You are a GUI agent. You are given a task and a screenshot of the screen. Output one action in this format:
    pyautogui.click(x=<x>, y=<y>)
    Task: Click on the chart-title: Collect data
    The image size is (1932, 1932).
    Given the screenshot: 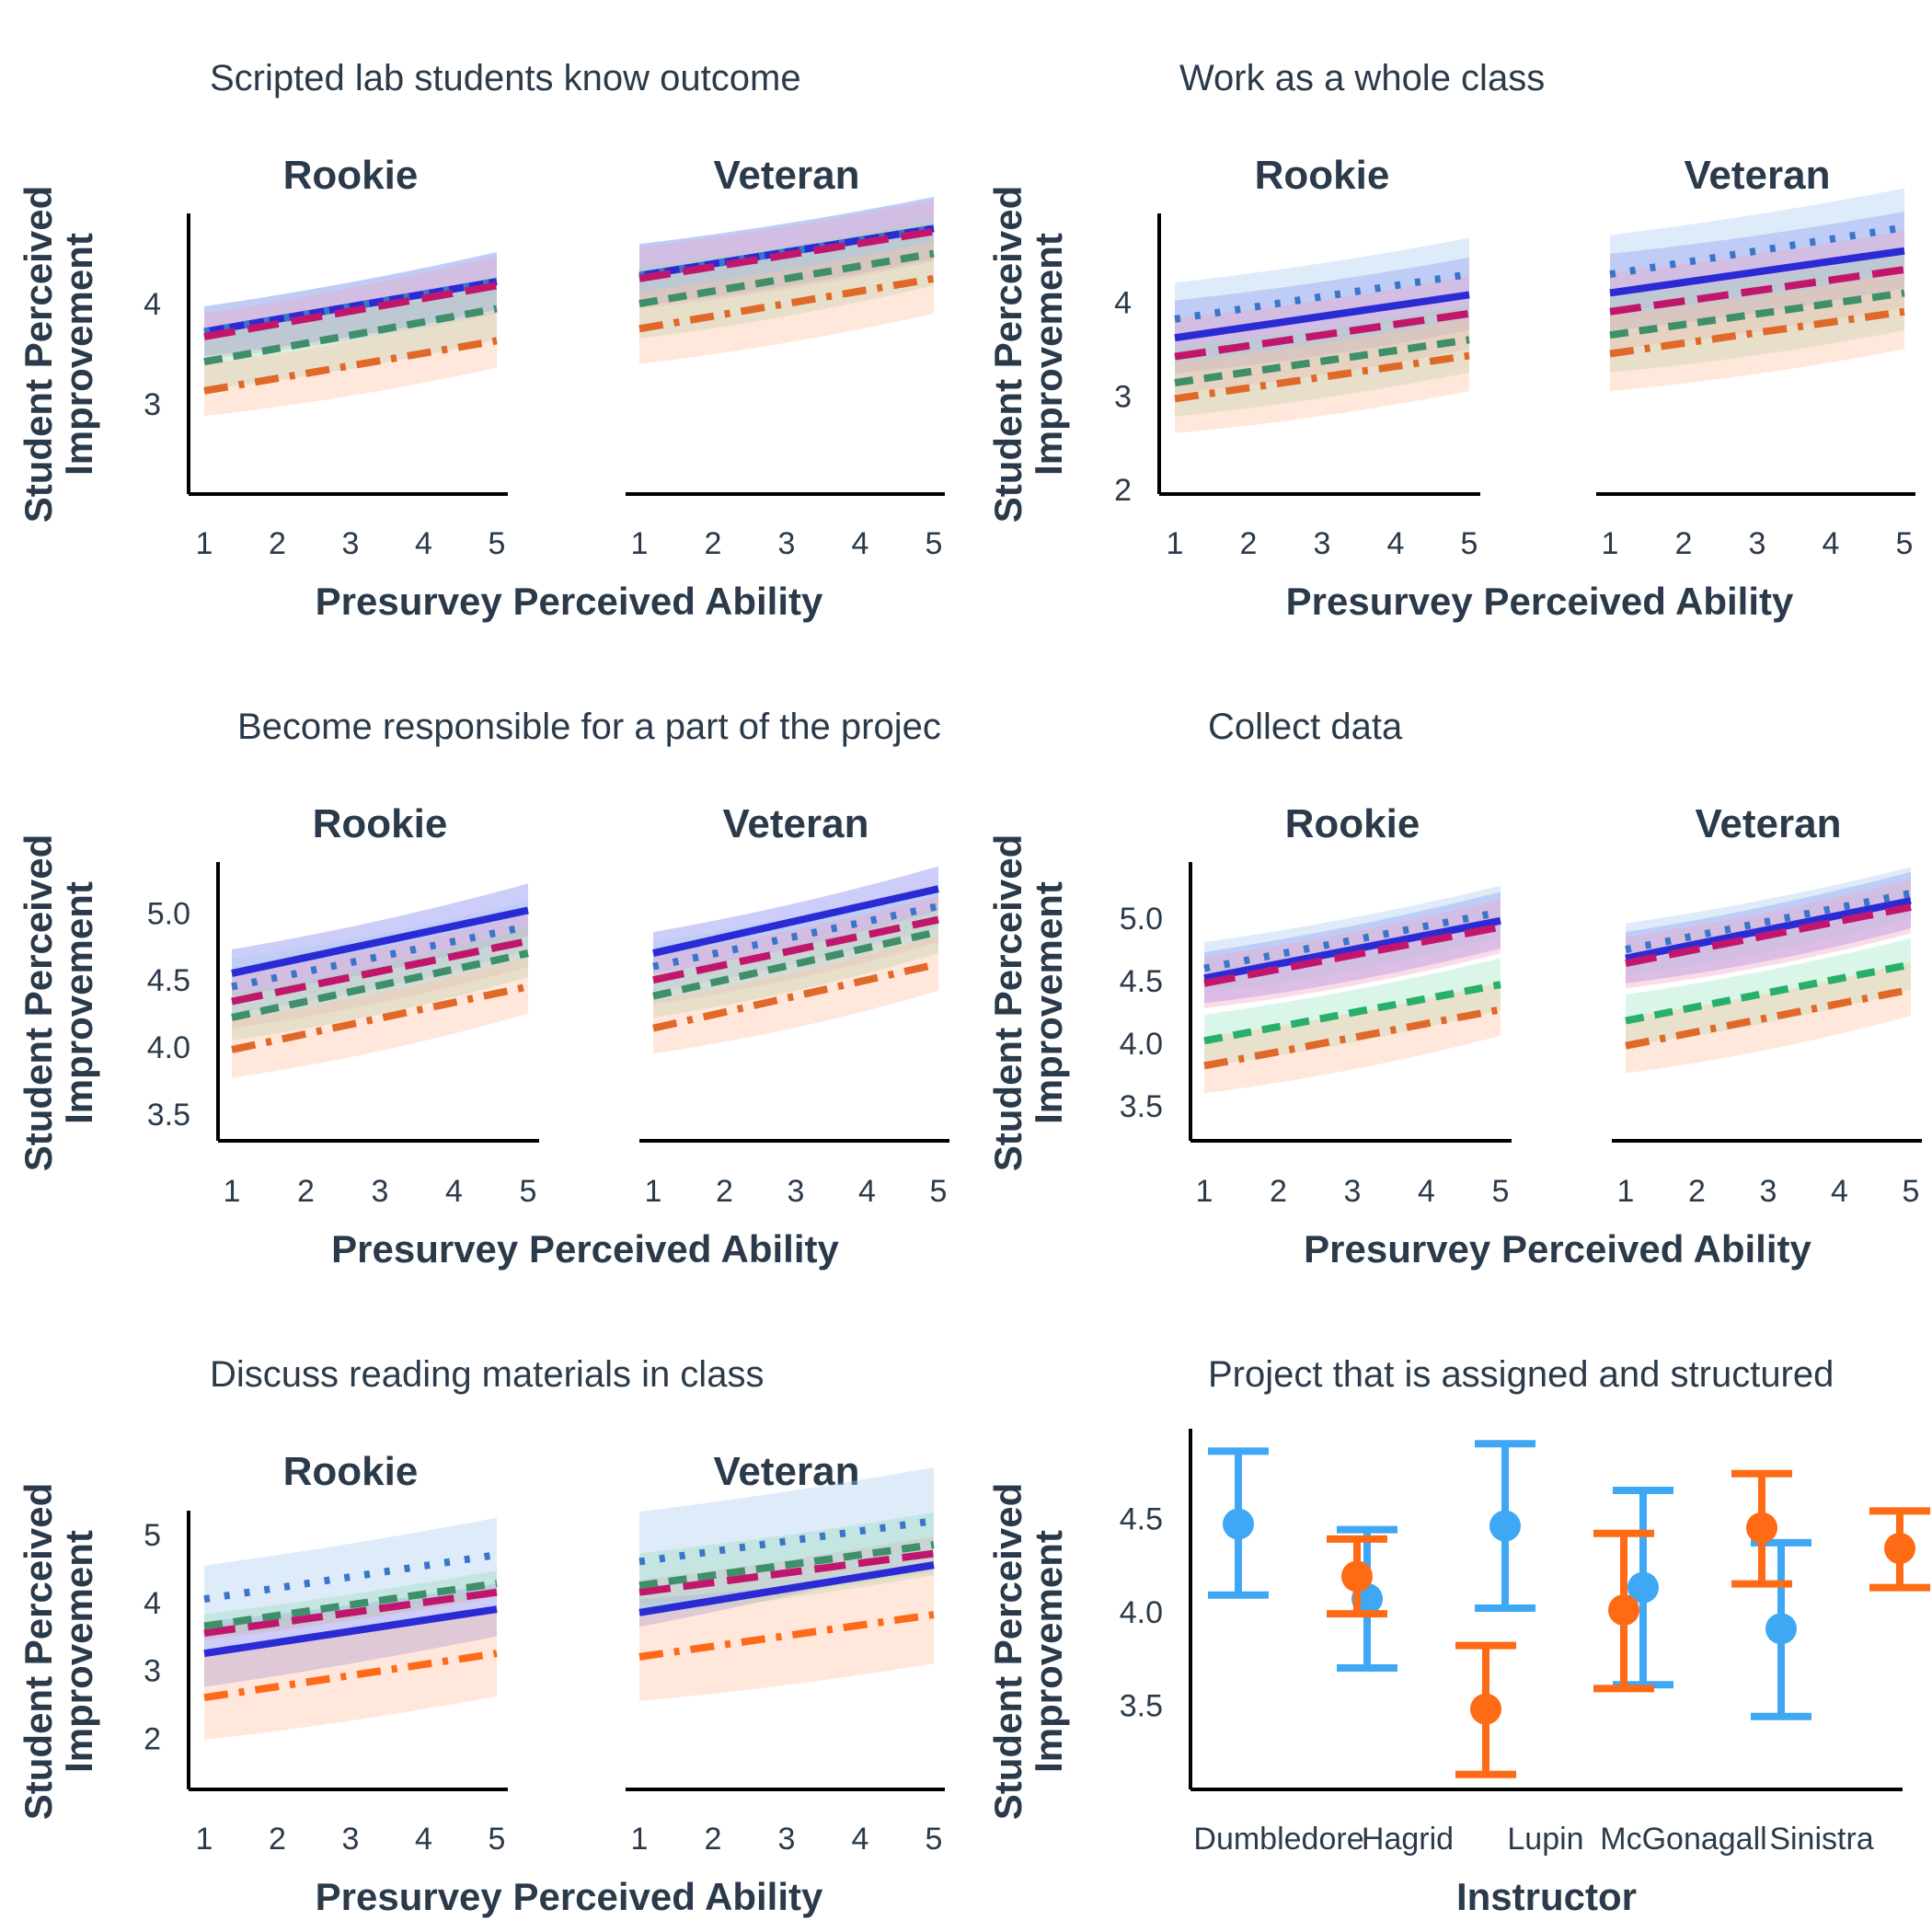 What is the action you would take?
    pyautogui.click(x=1305, y=727)
    